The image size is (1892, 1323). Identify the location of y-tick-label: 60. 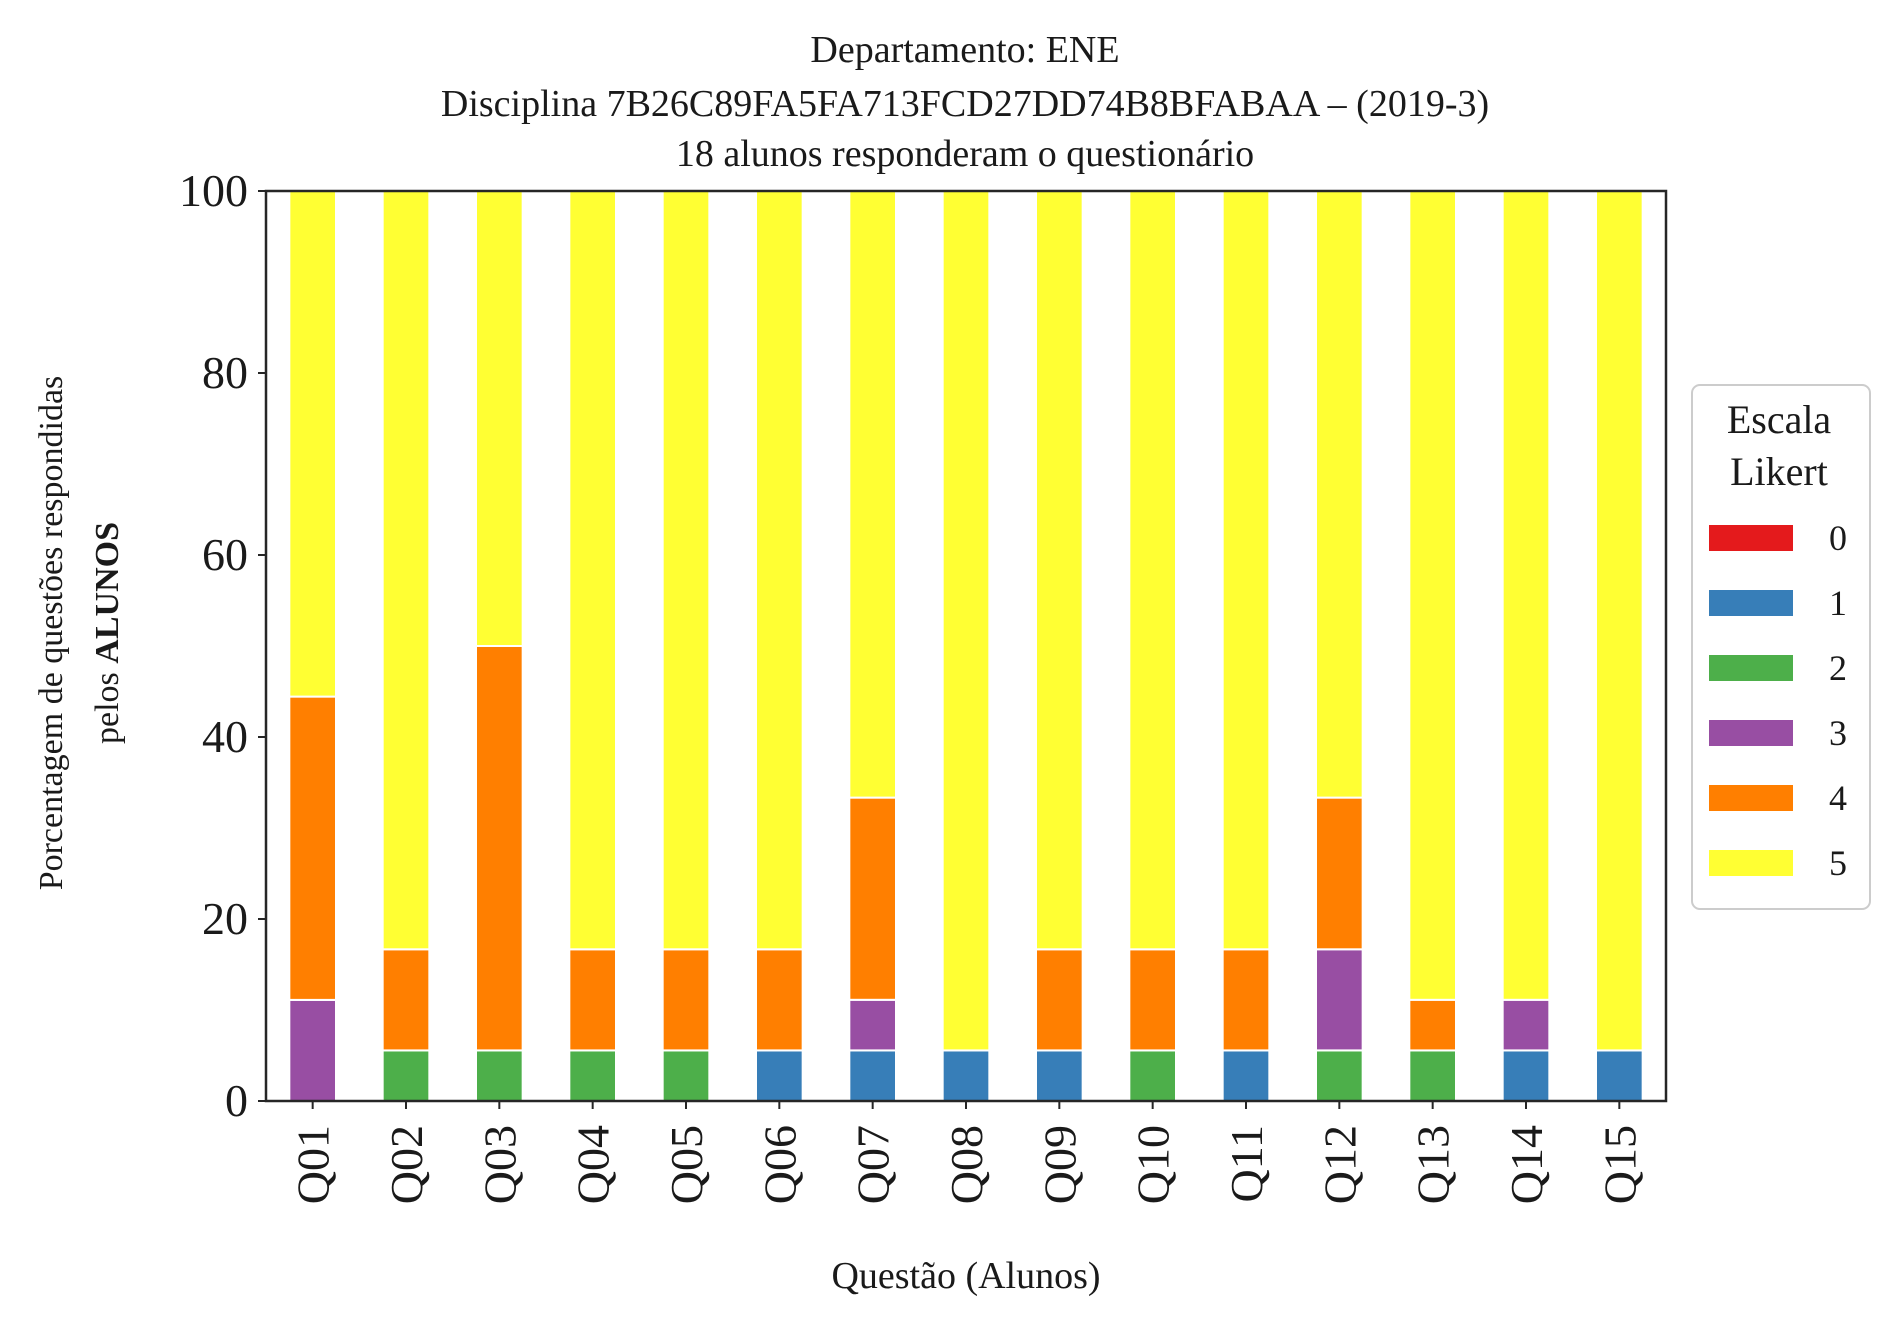
(225, 554).